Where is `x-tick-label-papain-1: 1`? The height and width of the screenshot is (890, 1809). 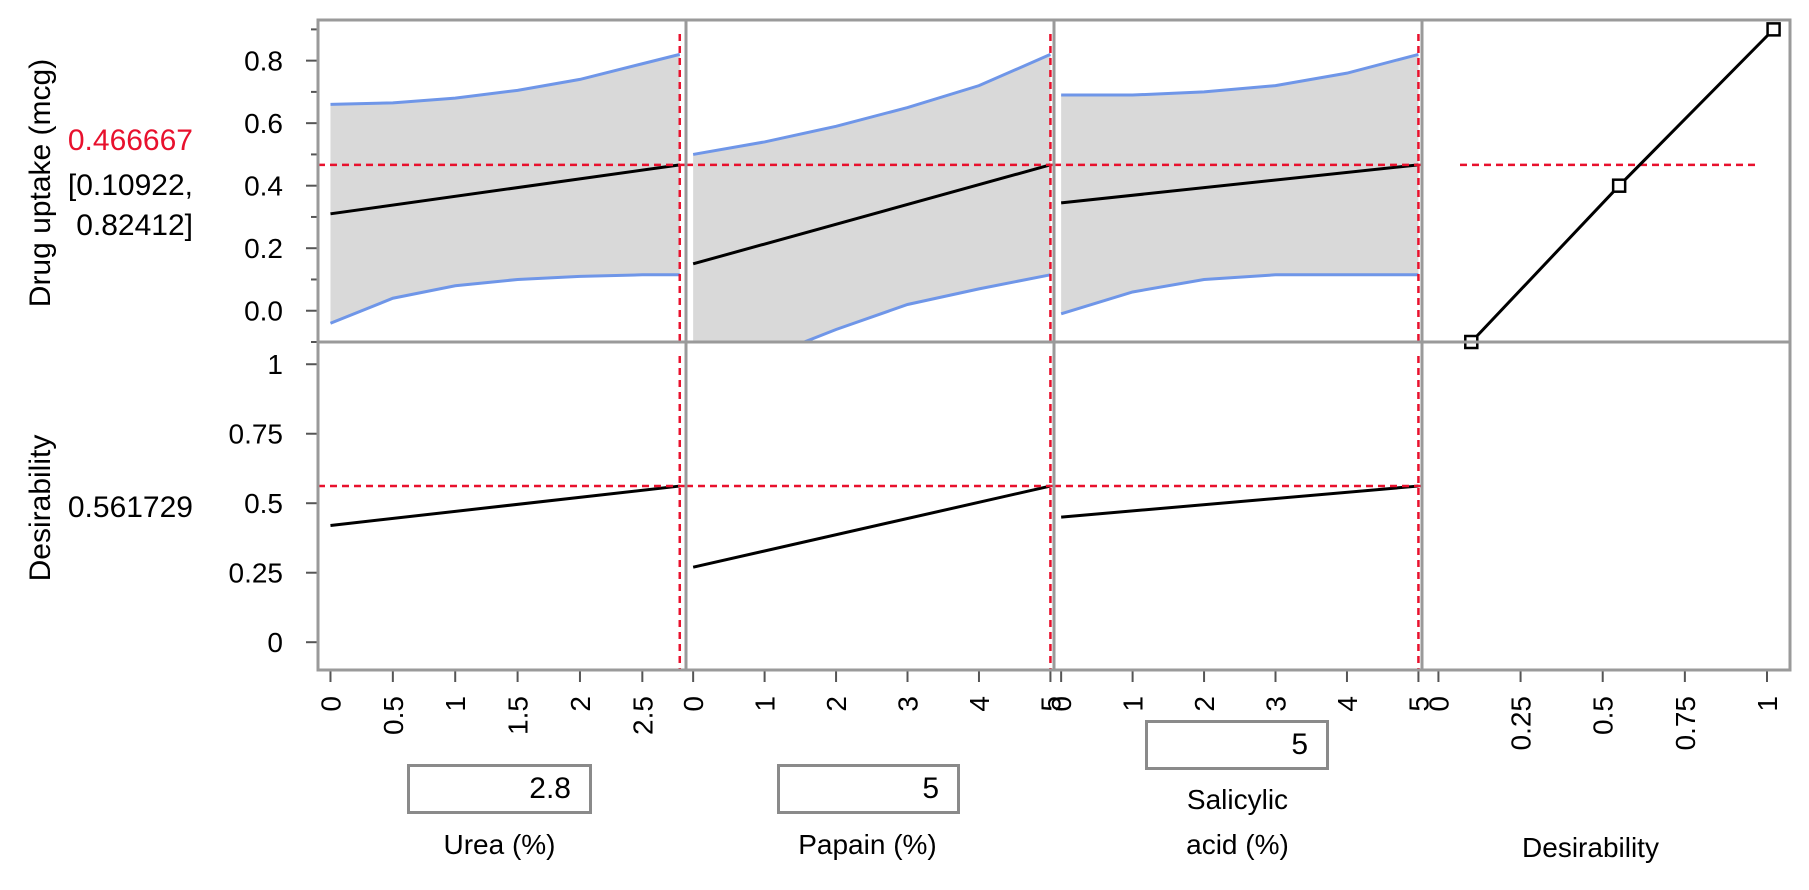 x-tick-label-papain-1: 1 is located at coordinates (765, 704).